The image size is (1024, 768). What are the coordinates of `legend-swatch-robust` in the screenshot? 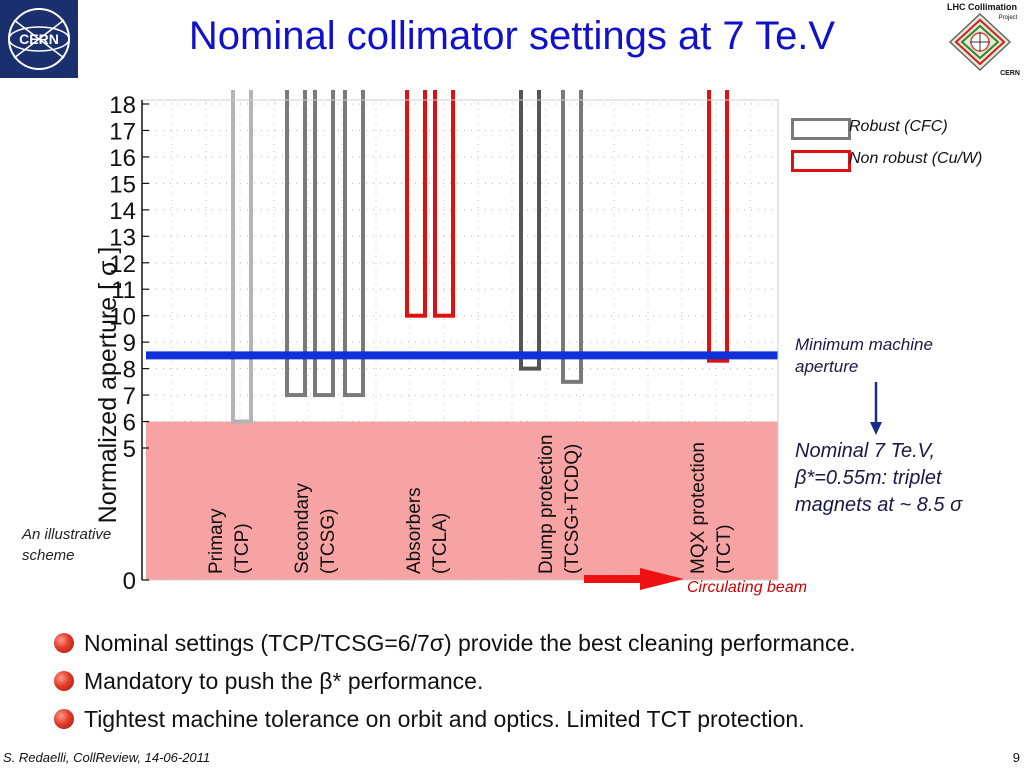 It's located at (821, 129).